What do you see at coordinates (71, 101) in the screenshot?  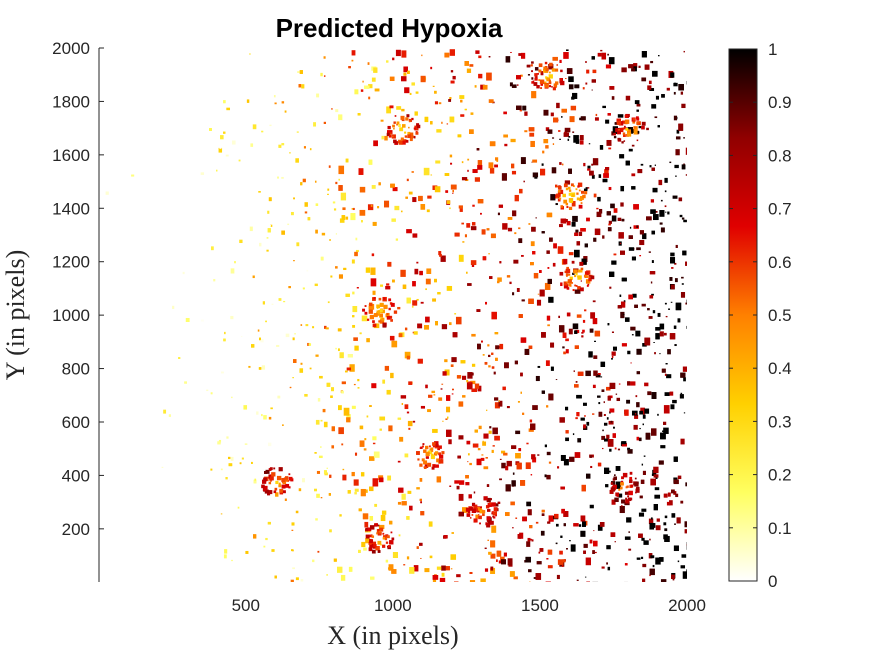 I see `y-tick-label: 1800` at bounding box center [71, 101].